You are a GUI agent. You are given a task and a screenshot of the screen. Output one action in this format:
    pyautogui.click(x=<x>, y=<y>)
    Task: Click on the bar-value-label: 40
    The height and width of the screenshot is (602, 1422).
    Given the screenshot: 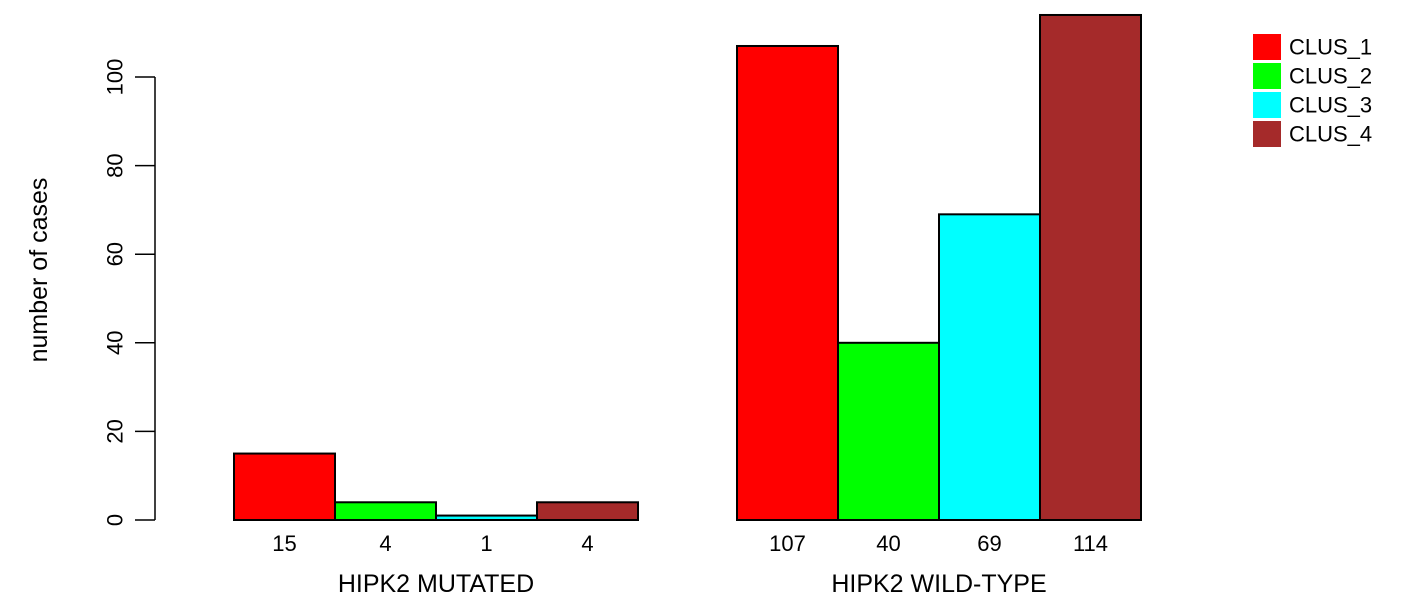 What is the action you would take?
    pyautogui.click(x=888, y=543)
    